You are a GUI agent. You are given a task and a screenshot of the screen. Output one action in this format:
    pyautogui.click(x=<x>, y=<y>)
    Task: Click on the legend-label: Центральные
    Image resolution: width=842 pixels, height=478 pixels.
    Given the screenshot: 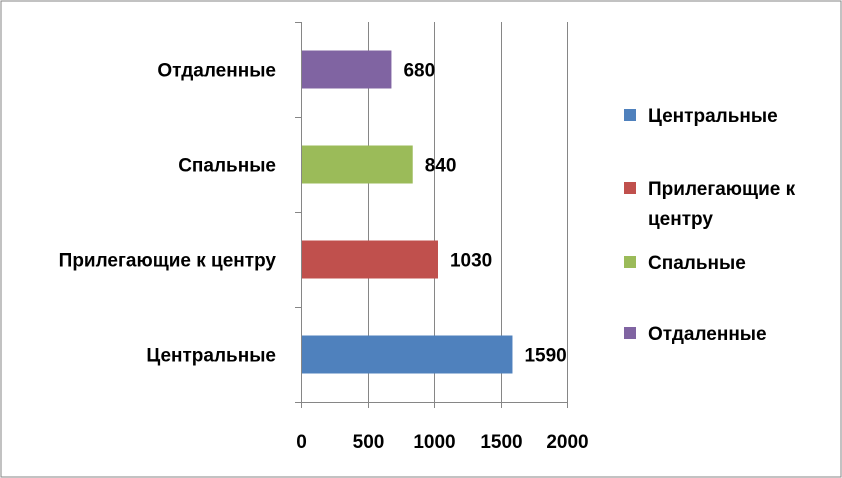 What is the action you would take?
    pyautogui.click(x=713, y=116)
    